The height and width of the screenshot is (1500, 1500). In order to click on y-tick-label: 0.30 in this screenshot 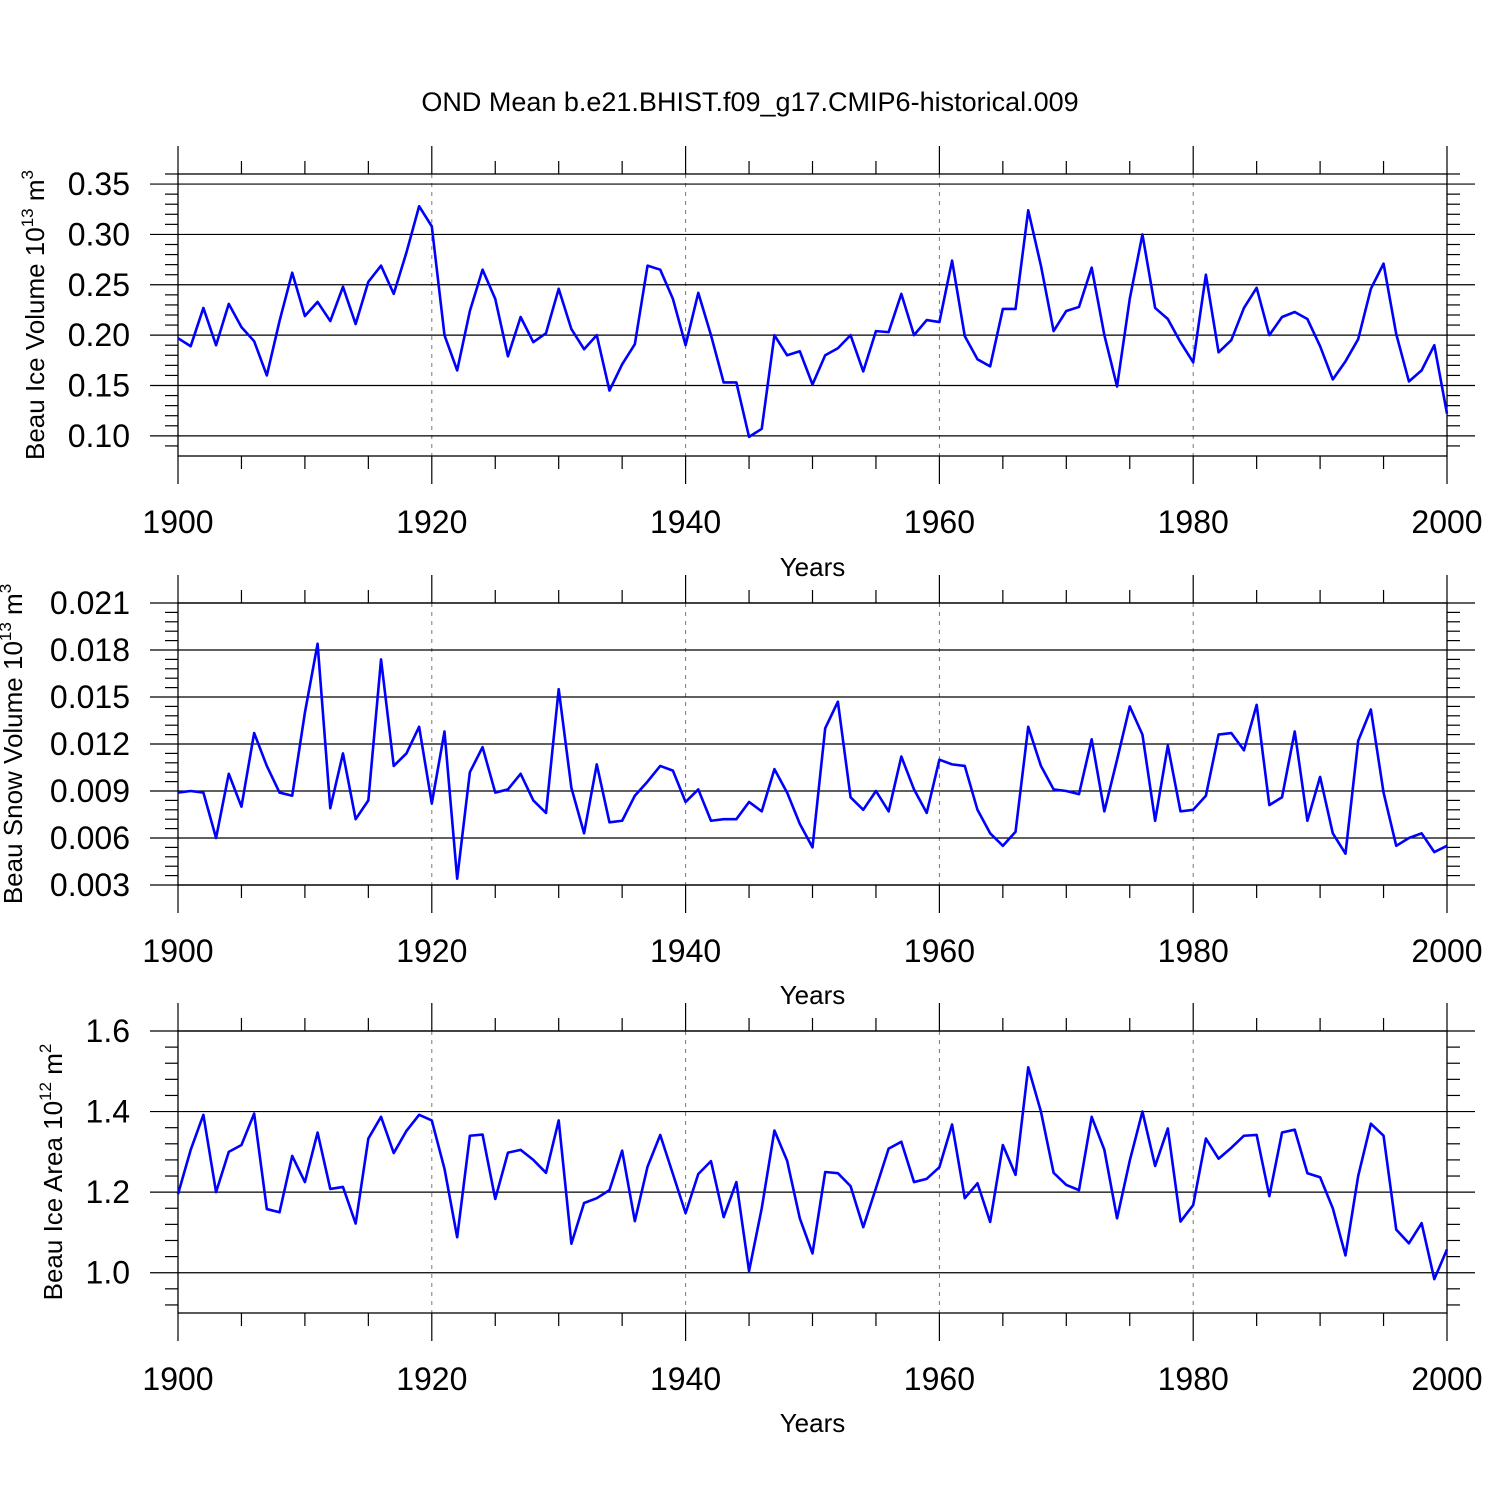, I will do `click(99, 234)`.